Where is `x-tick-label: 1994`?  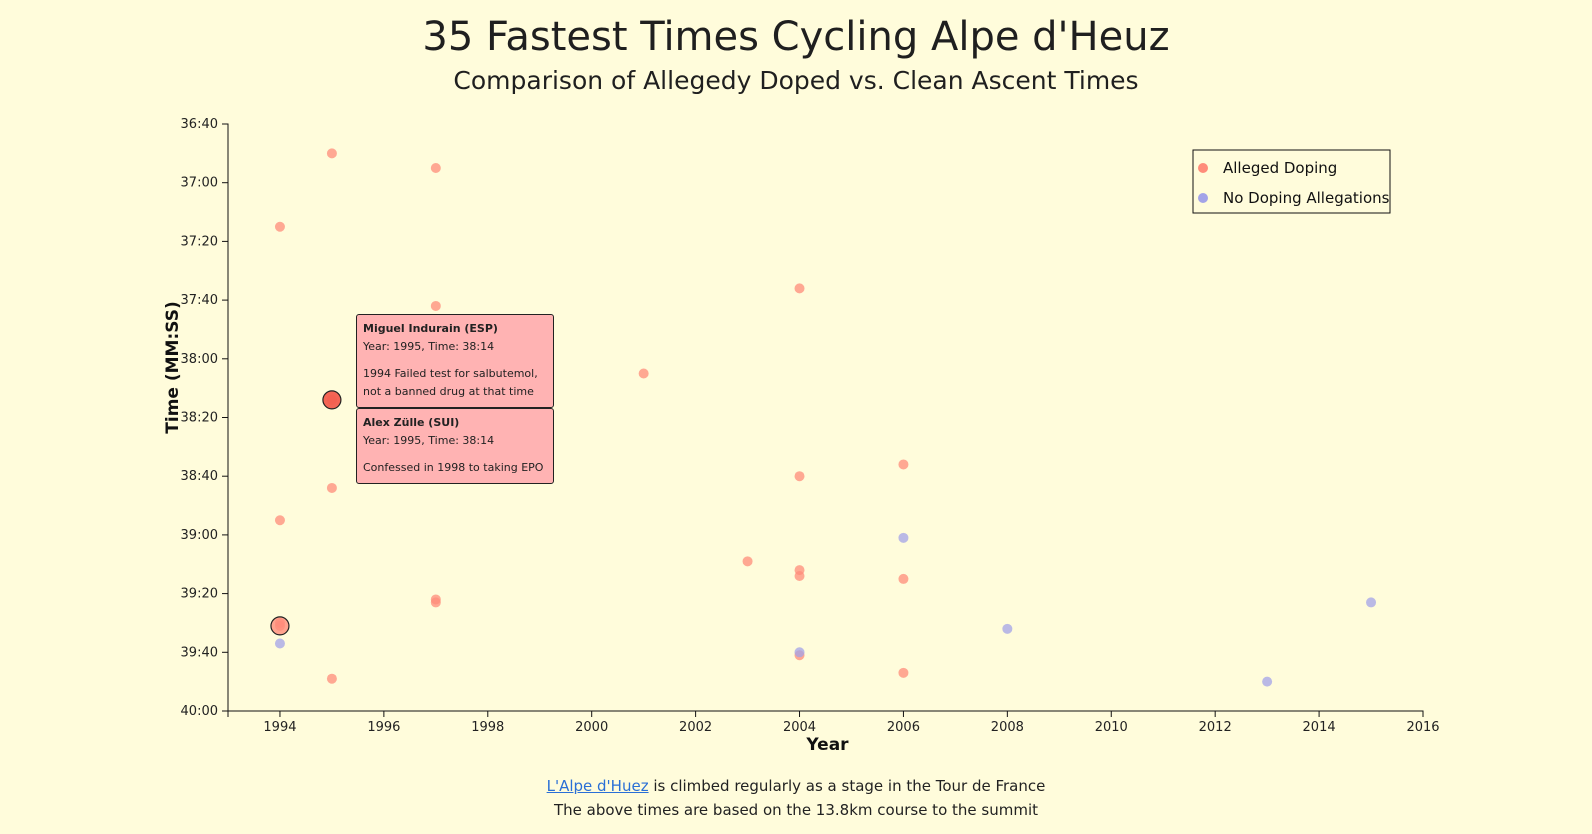 x-tick-label: 1994 is located at coordinates (279, 727).